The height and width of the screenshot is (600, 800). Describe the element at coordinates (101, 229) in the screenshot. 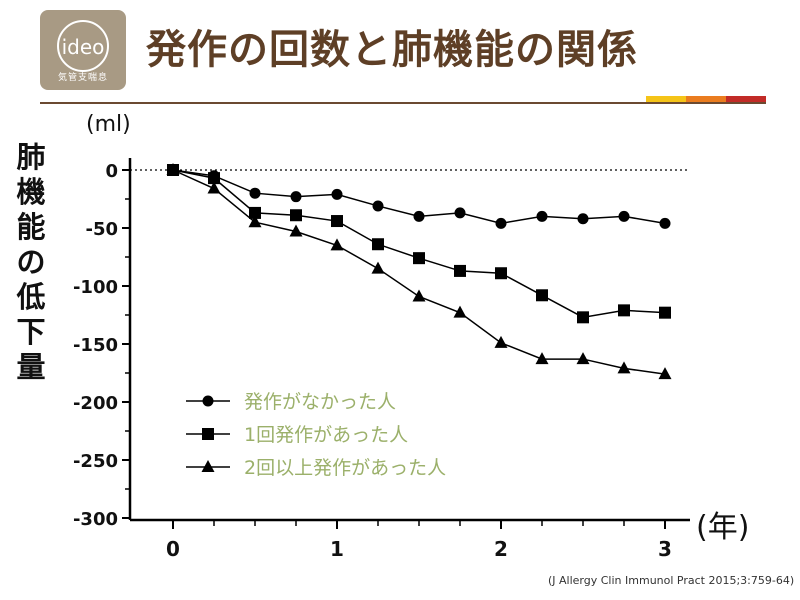

I see `y-tick-label: -50` at that location.